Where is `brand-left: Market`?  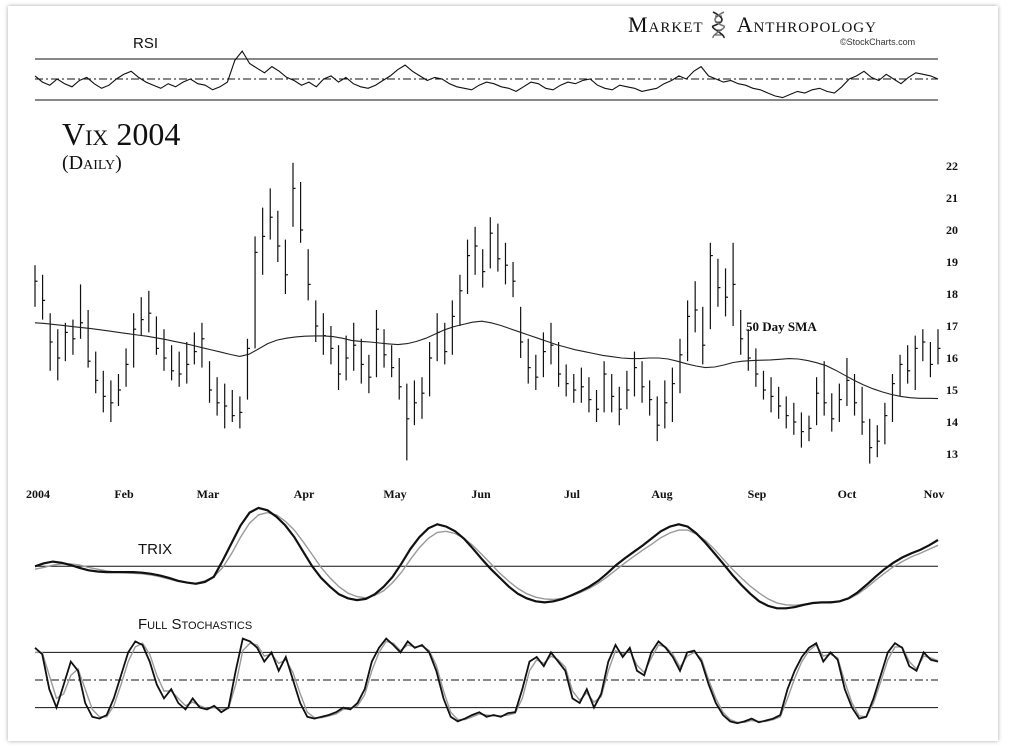 brand-left: Market is located at coordinates (666, 24).